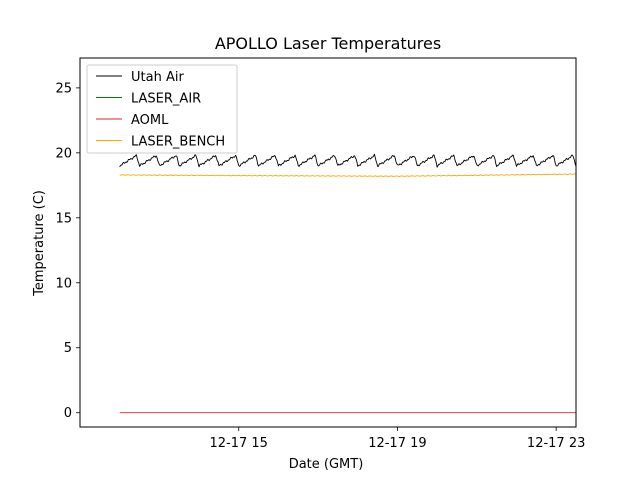  What do you see at coordinates (39, 243) in the screenshot?
I see `y-axis-label: Temperature (C)` at bounding box center [39, 243].